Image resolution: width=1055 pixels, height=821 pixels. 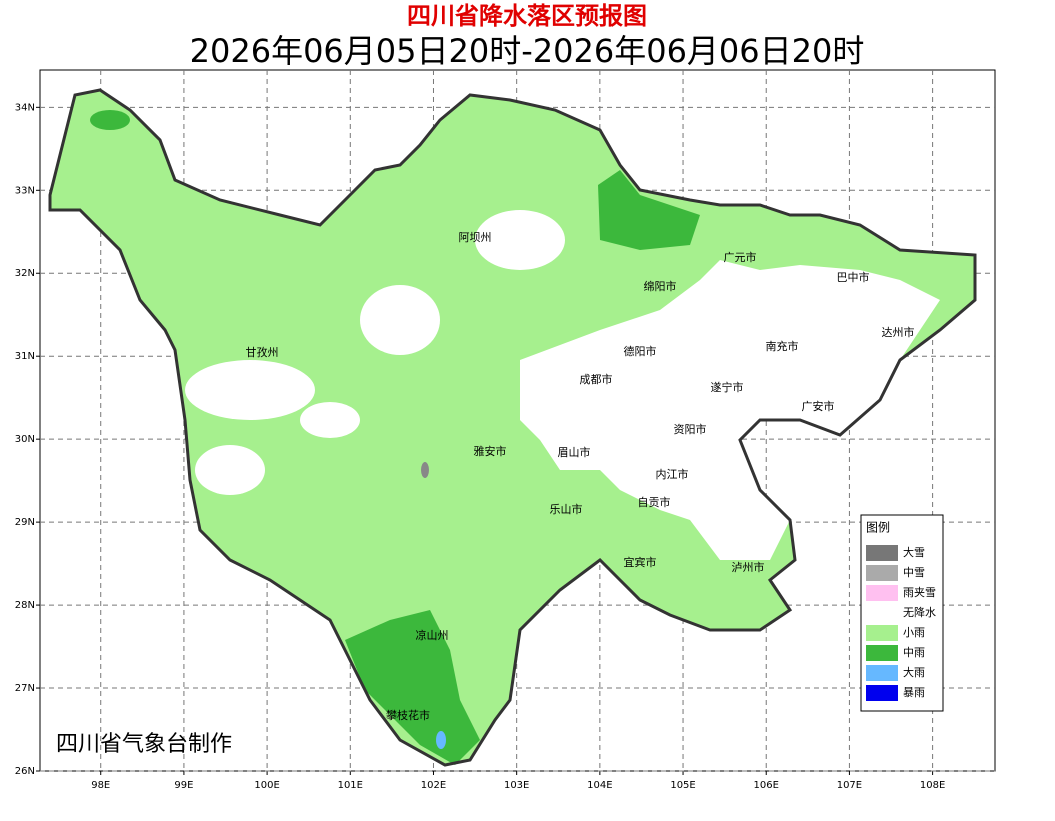 I want to click on city-label: 德阳市, so click(x=640, y=351).